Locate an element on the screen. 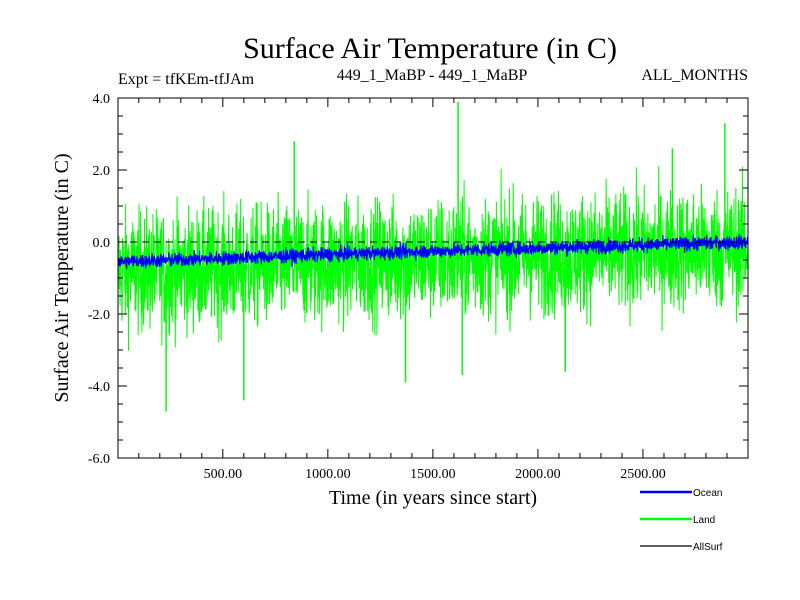 The width and height of the screenshot is (800, 600). legend: Ocean Land AllSurf is located at coordinates (681, 520).